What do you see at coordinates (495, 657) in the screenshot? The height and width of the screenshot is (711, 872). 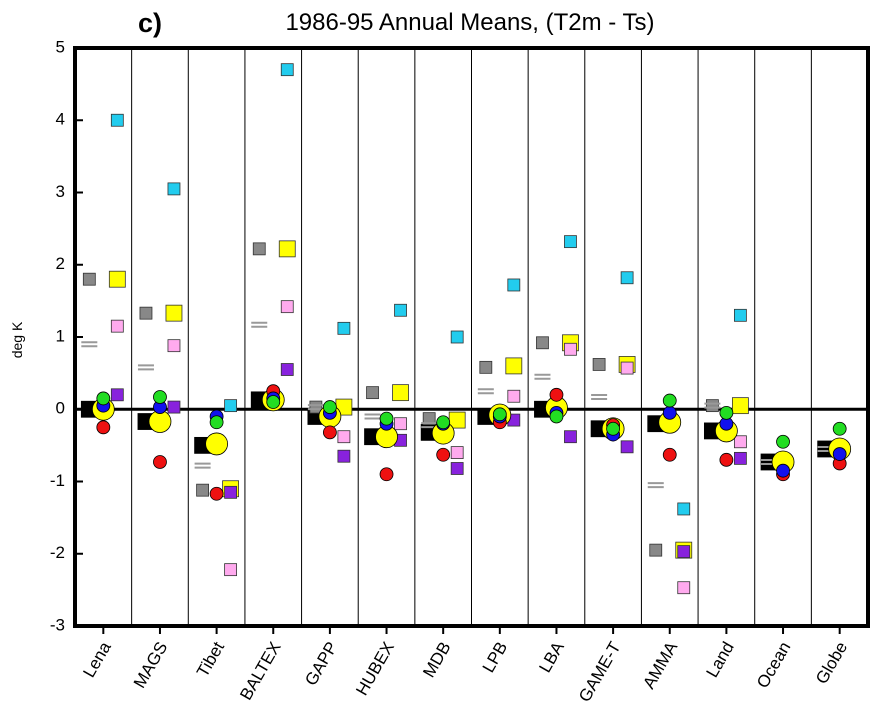 I see `x-tick-label: LPB` at bounding box center [495, 657].